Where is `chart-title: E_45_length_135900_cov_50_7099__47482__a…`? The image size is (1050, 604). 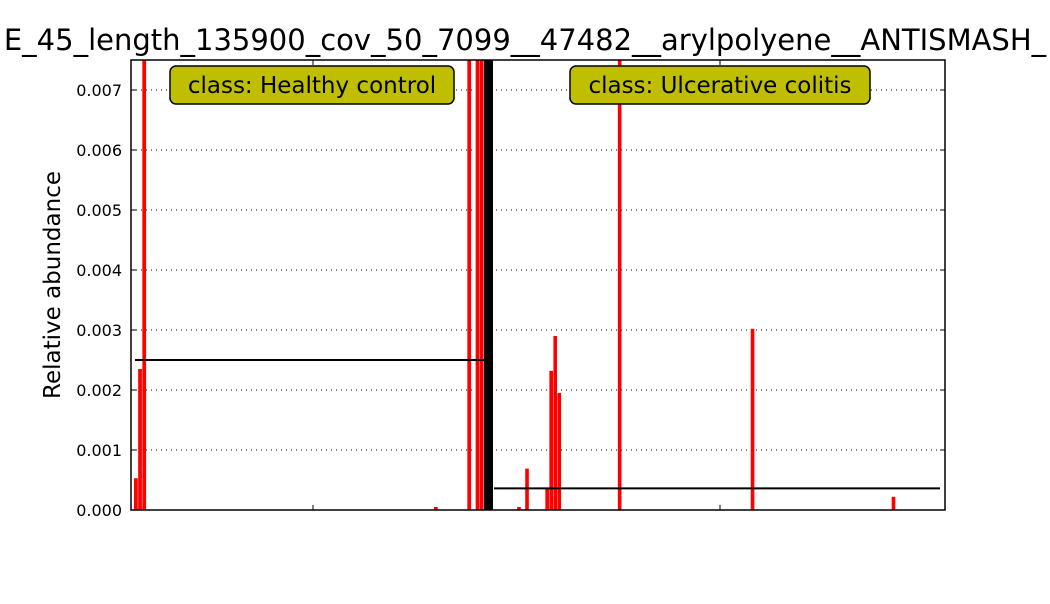 chart-title: E_45_length_135900_cov_50_7099__47482__a… is located at coordinates (525, 40).